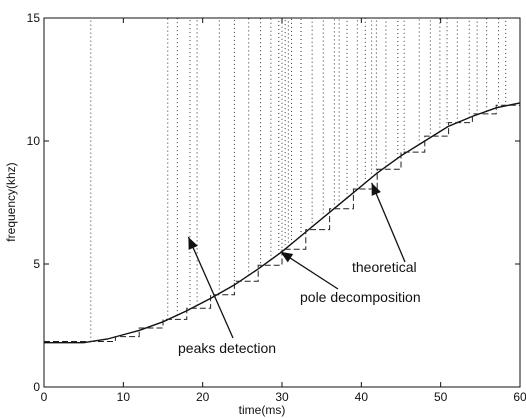 Image resolution: width=526 pixels, height=418 pixels. What do you see at coordinates (34, 141) in the screenshot?
I see `y-tick-label: 10` at bounding box center [34, 141].